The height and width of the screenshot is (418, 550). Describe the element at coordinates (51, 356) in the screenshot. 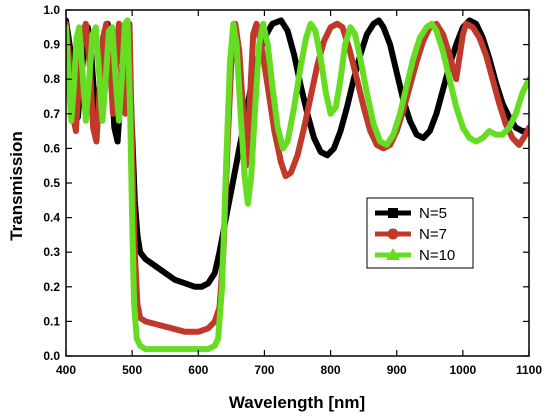

I see `y-tick-label: 0.0` at that location.